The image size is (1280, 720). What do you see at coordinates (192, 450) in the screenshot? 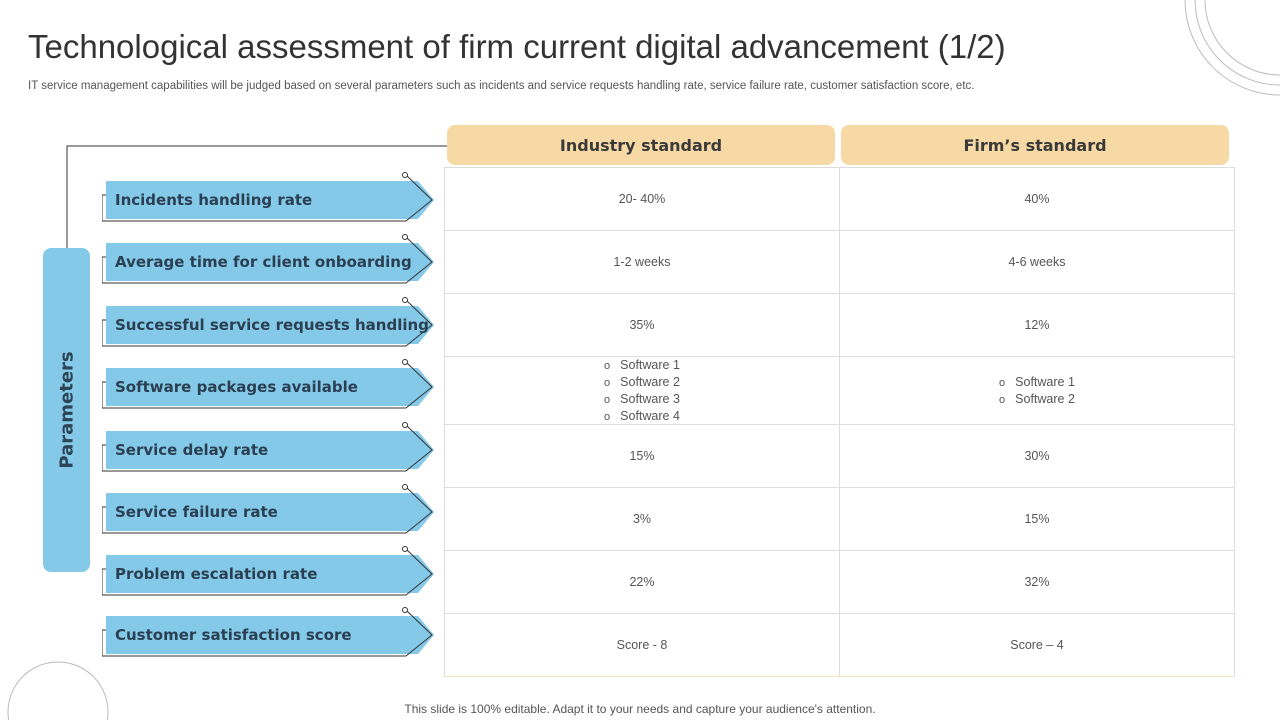
I see `parameter-label: Service delay rate` at bounding box center [192, 450].